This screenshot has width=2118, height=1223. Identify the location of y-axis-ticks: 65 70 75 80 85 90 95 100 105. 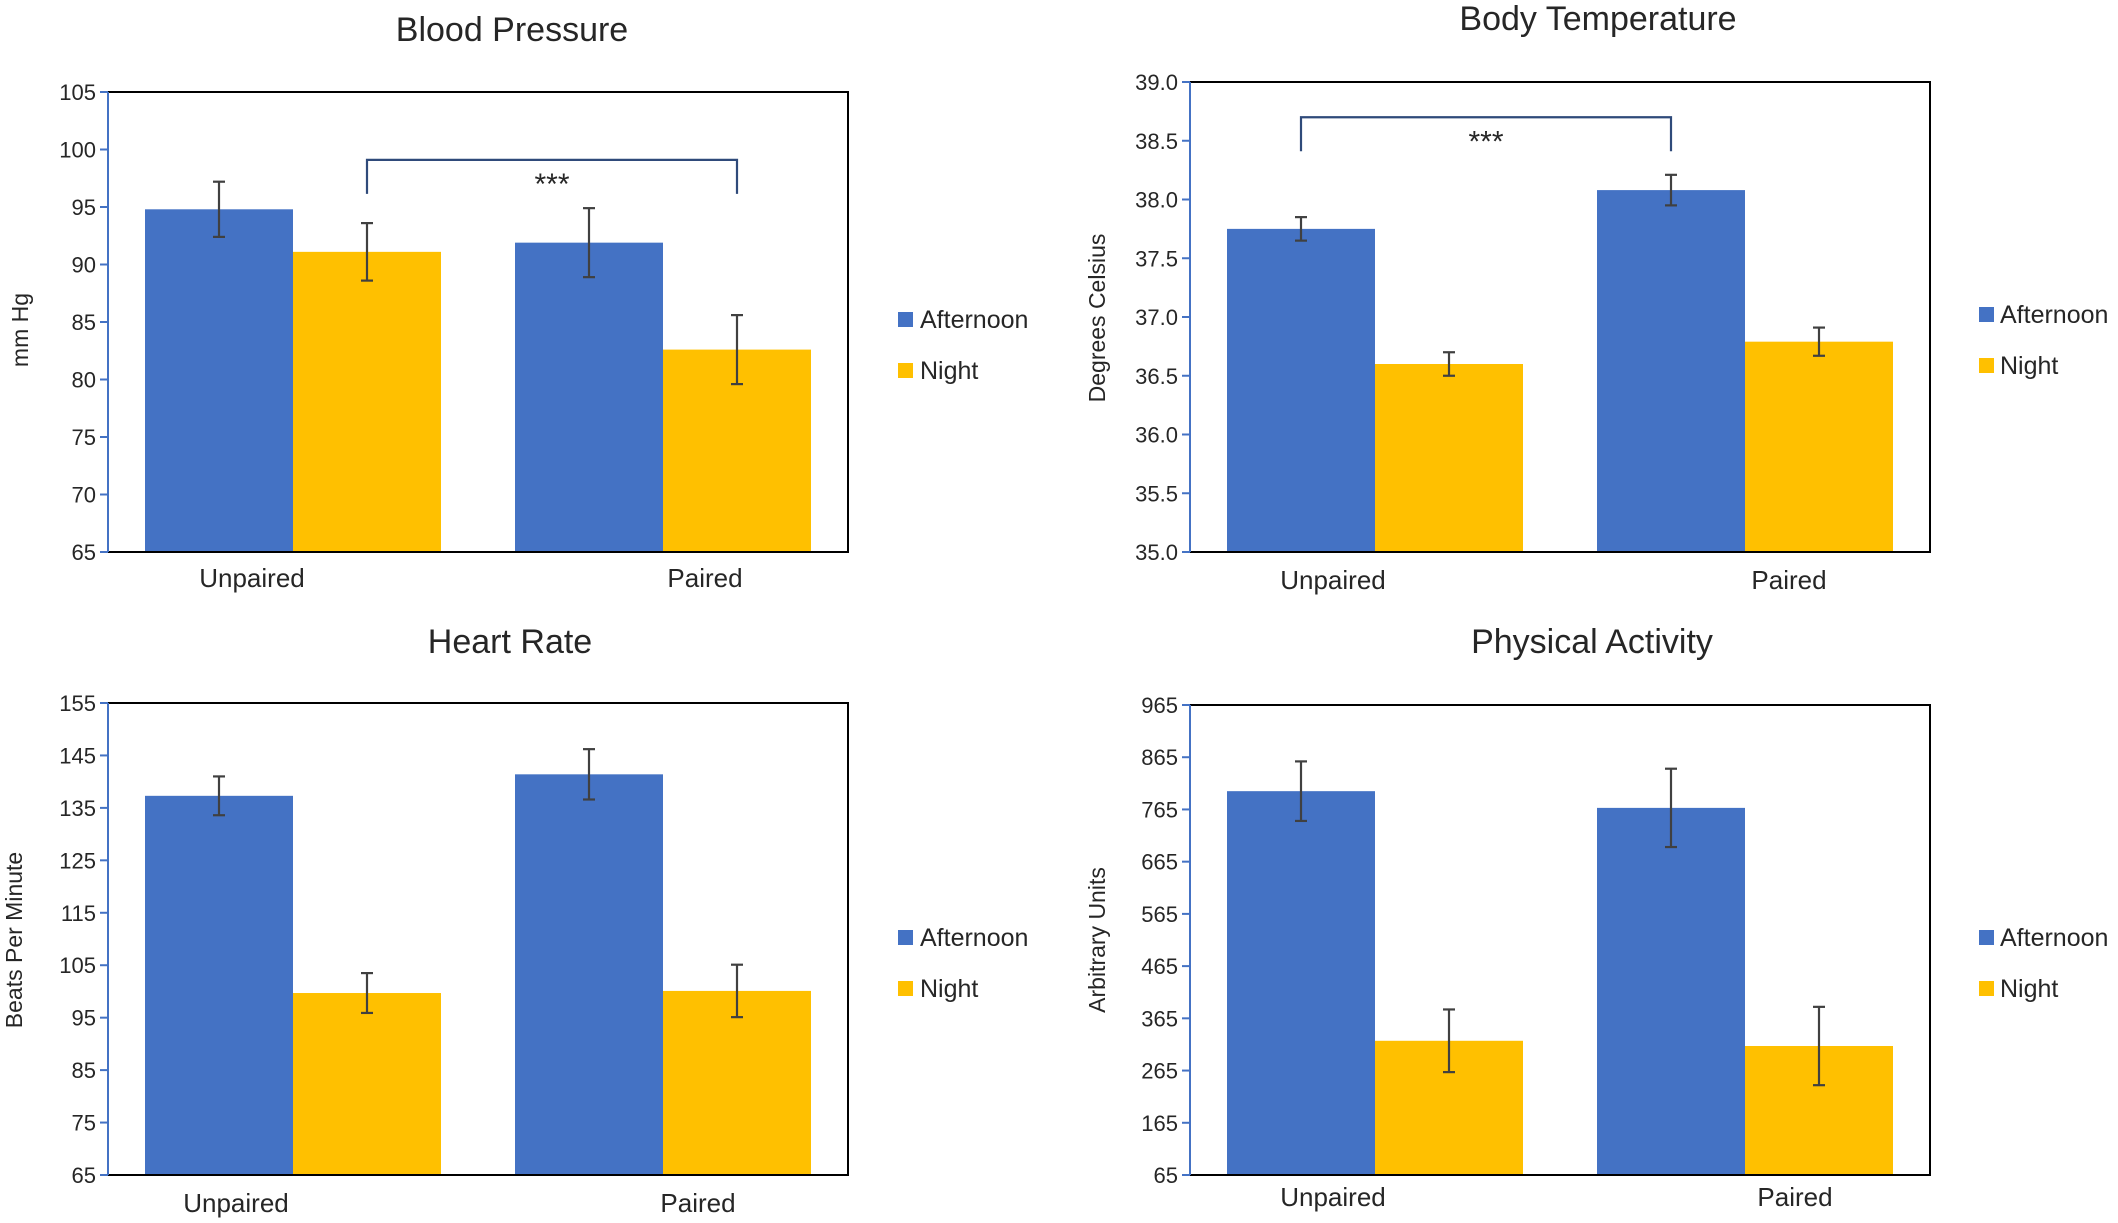
(84, 322).